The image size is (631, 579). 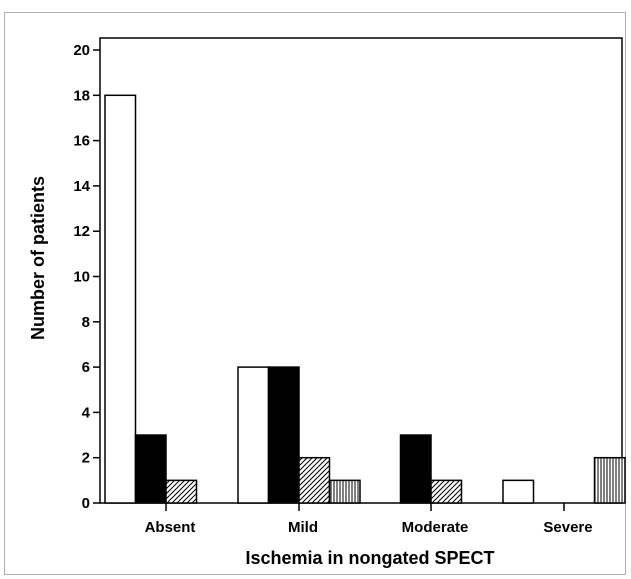 I want to click on x-tick-label-absent: Absent, so click(x=170, y=527).